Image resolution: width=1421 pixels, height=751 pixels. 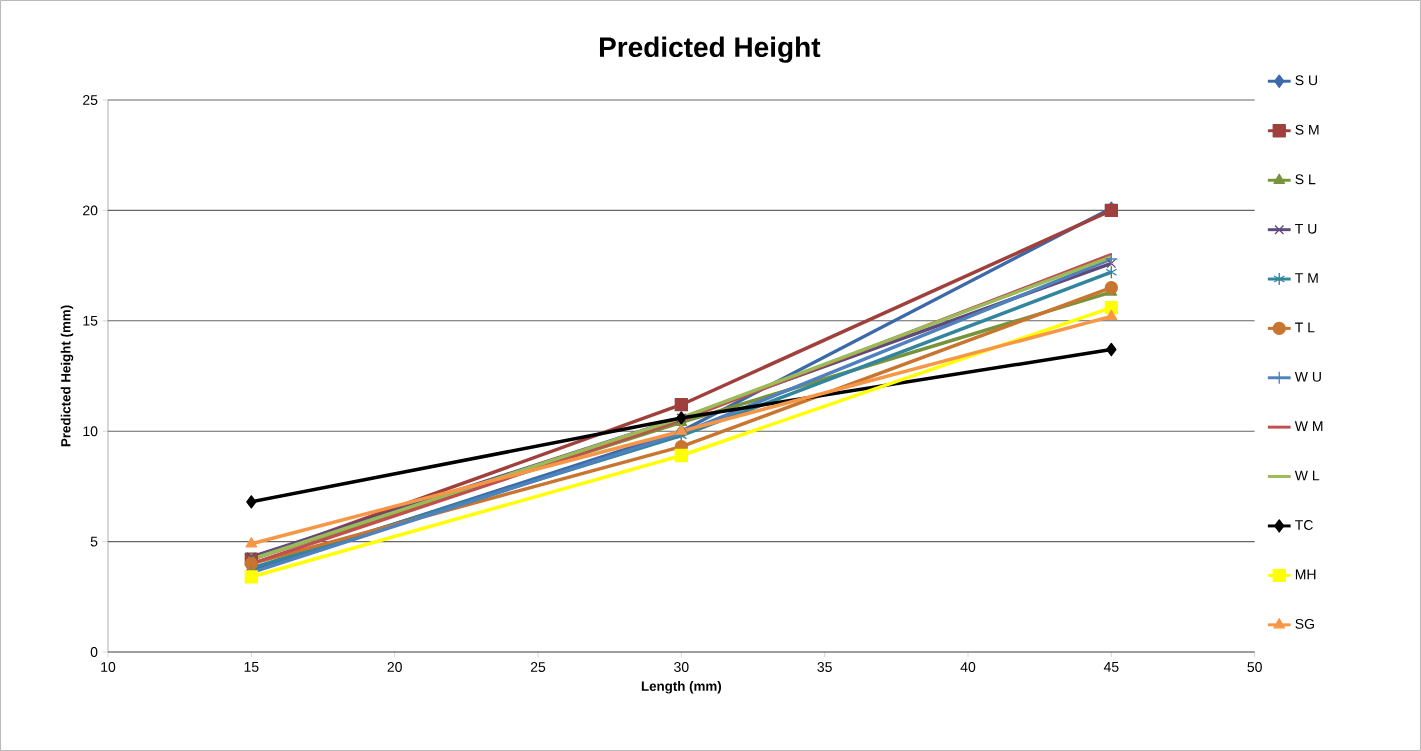 I want to click on legend-label: TC, so click(x=1304, y=525).